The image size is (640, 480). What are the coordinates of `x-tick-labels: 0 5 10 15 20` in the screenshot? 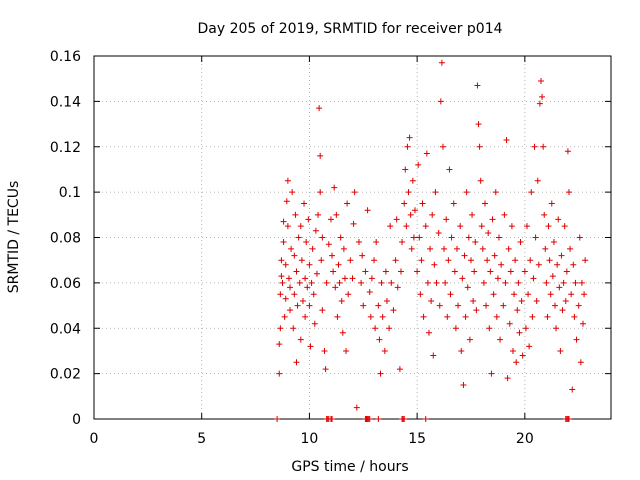 It's located at (312, 439).